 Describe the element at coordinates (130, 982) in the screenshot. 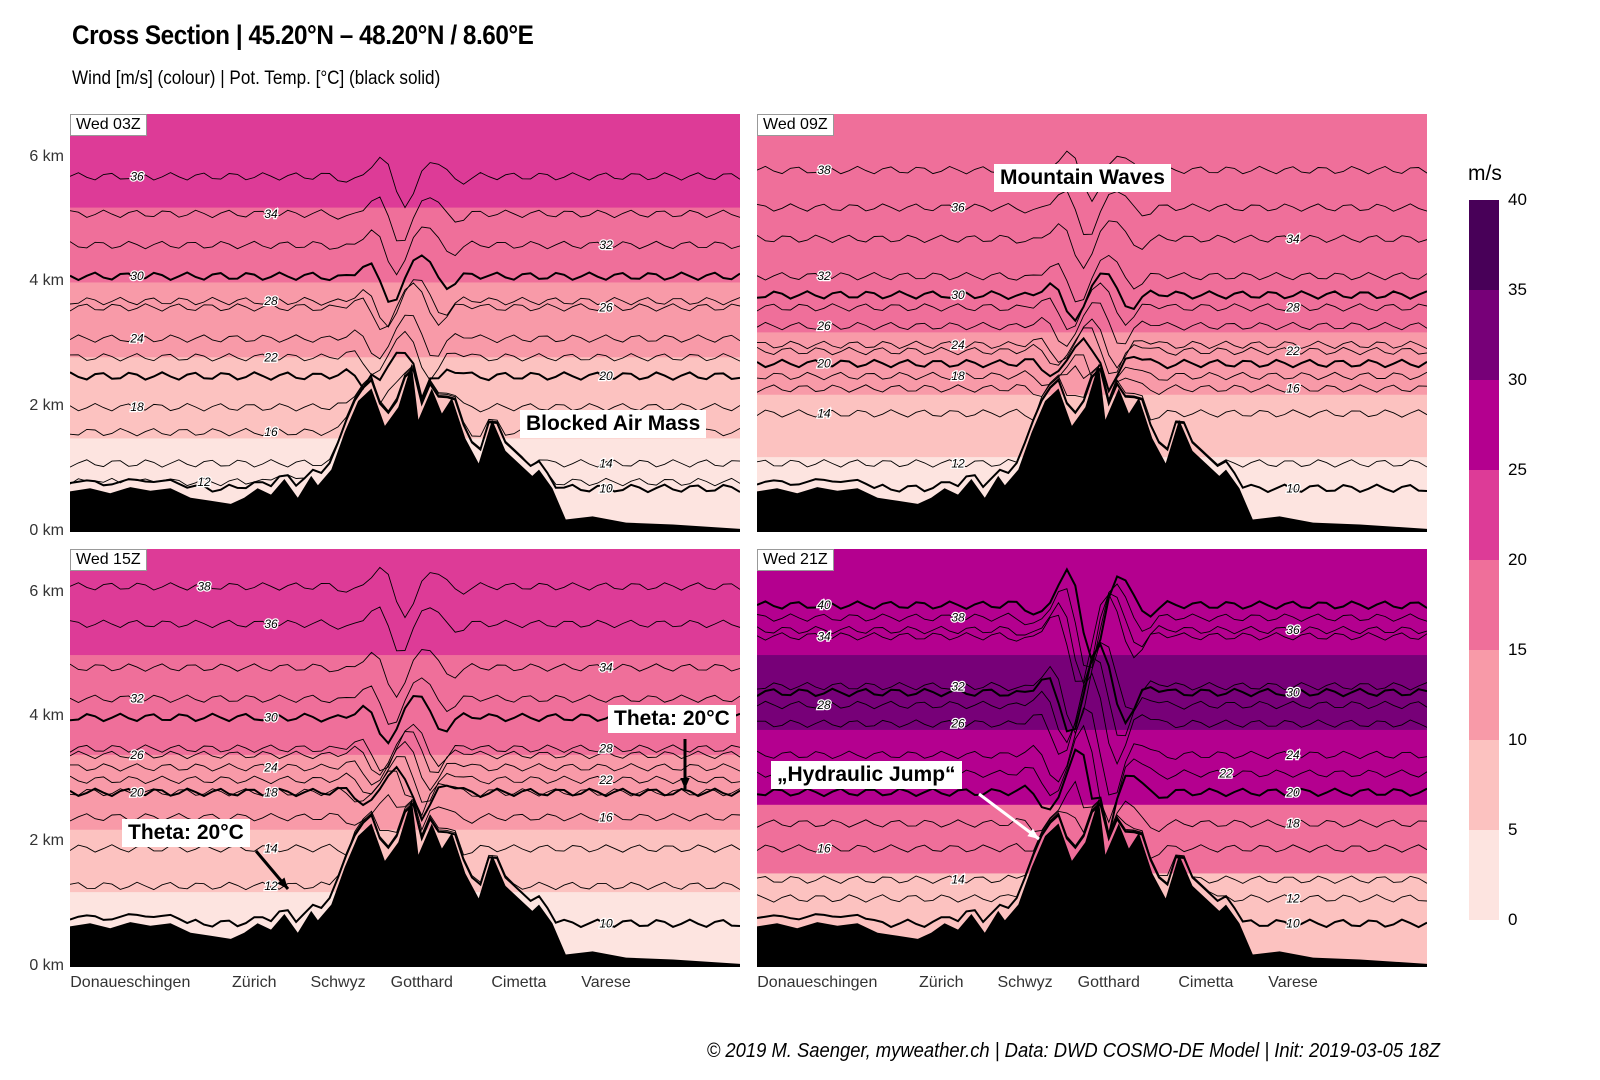

I see `x-tick-label: Donaueschingen` at that location.